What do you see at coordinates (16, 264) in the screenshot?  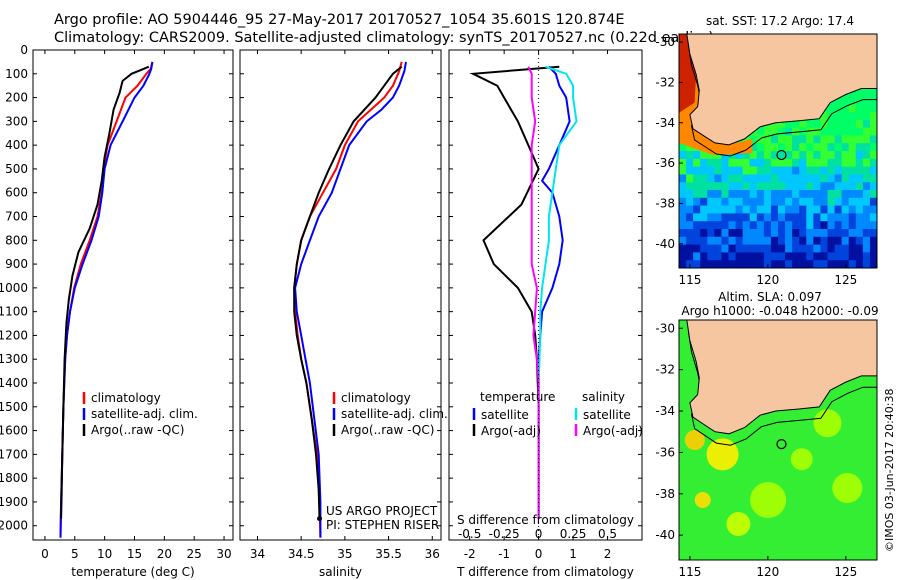 I see `depth-tick-label: 900` at bounding box center [16, 264].